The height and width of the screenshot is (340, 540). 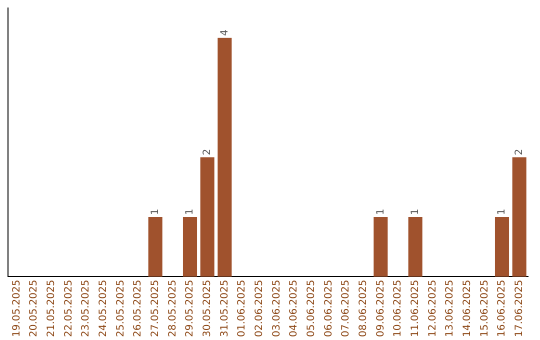 What do you see at coordinates (242, 309) in the screenshot?
I see `x-tick-label: 01.06.2025` at bounding box center [242, 309].